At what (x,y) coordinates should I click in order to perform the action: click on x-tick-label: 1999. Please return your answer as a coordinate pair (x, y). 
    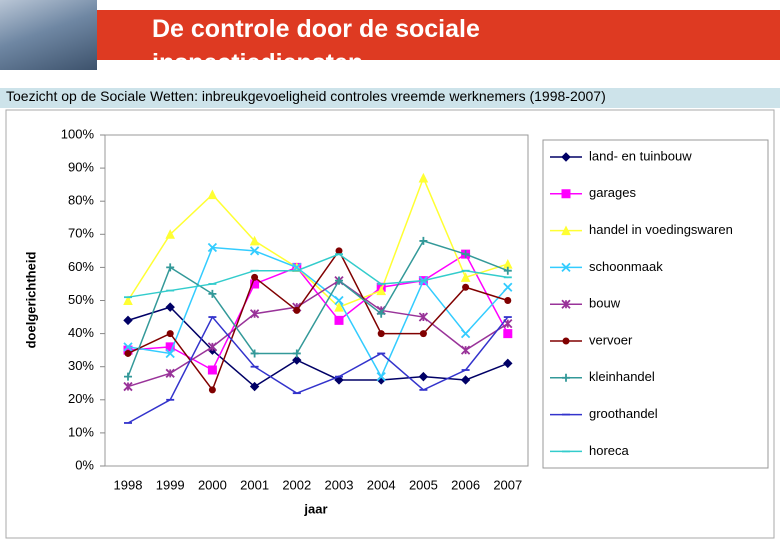
    Looking at the image, I should click on (170, 484).